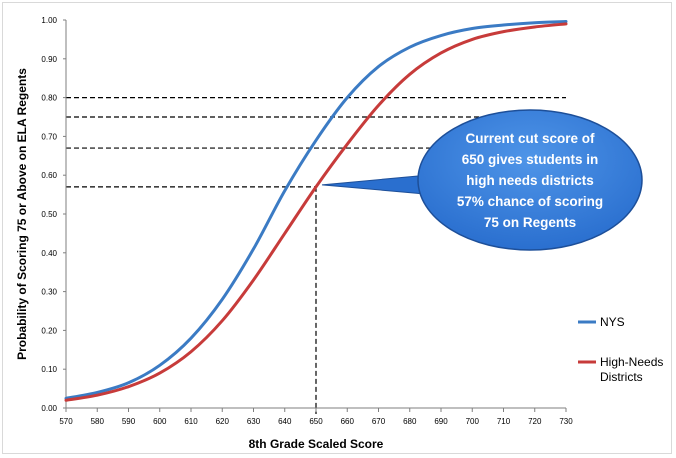 The height and width of the screenshot is (458, 676). I want to click on callout-text-line: 75 on Regents, so click(530, 222).